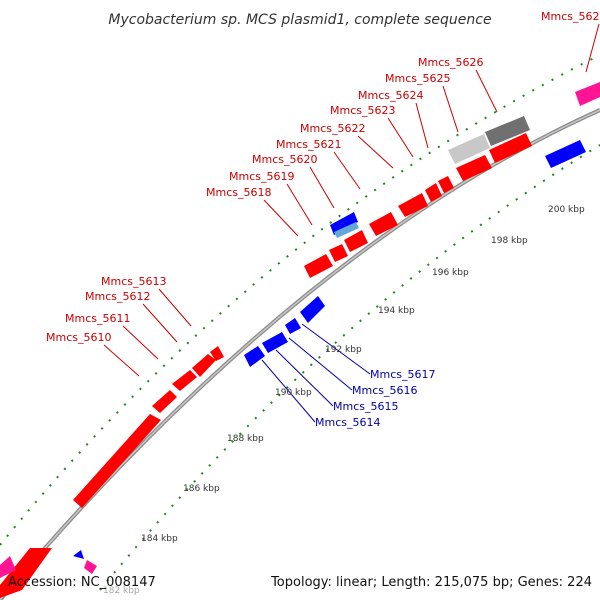 The image size is (600, 600). Describe the element at coordinates (450, 62) in the screenshot. I see `gene-label-mmcs-5626: Mmcs_5626` at that location.